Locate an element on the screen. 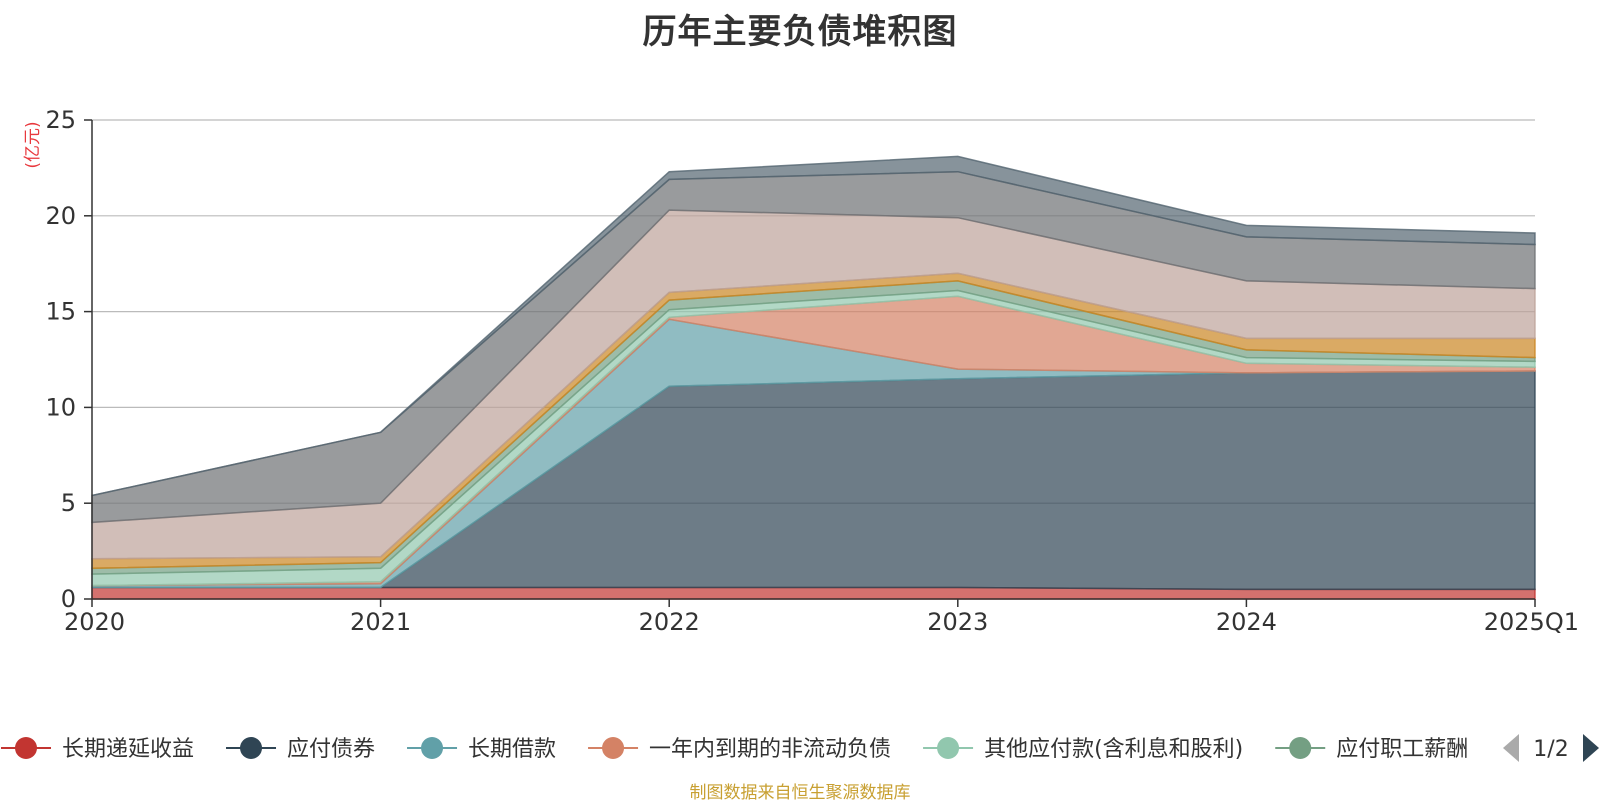 This screenshot has width=1600, height=803. legend-label: 其他应付款(含利息和股利) is located at coordinates (1113, 749).